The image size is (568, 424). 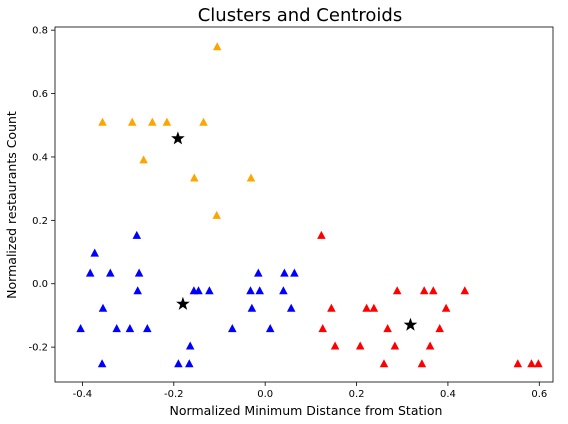 What do you see at coordinates (40, 94) in the screenshot?
I see `y-tick-label: 0.6` at bounding box center [40, 94].